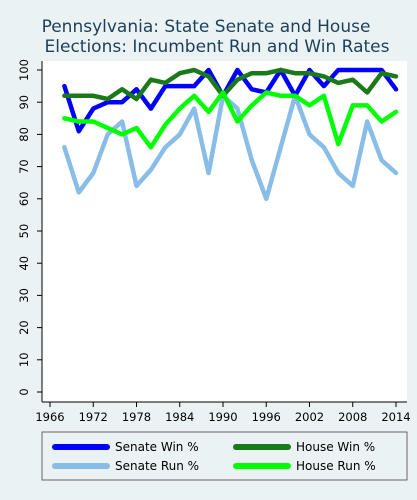 This screenshot has width=417, height=500. I want to click on series-line-senate-win, so click(230, 100).